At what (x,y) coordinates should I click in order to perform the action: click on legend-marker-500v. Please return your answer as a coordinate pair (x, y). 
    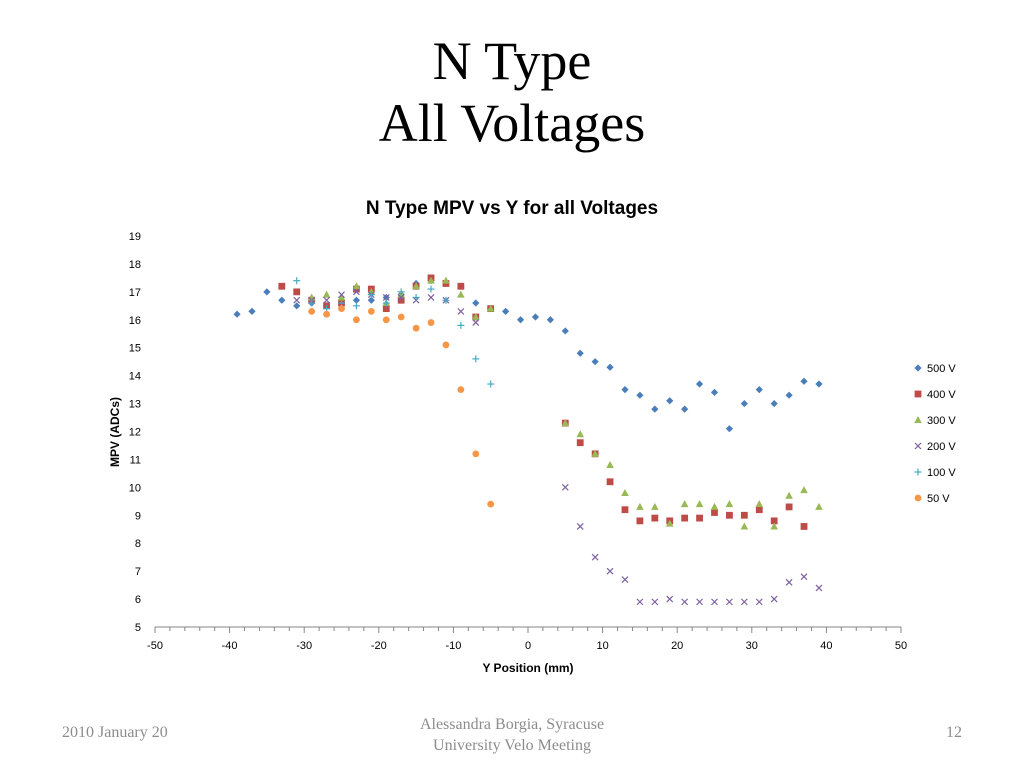
    Looking at the image, I should click on (918, 368).